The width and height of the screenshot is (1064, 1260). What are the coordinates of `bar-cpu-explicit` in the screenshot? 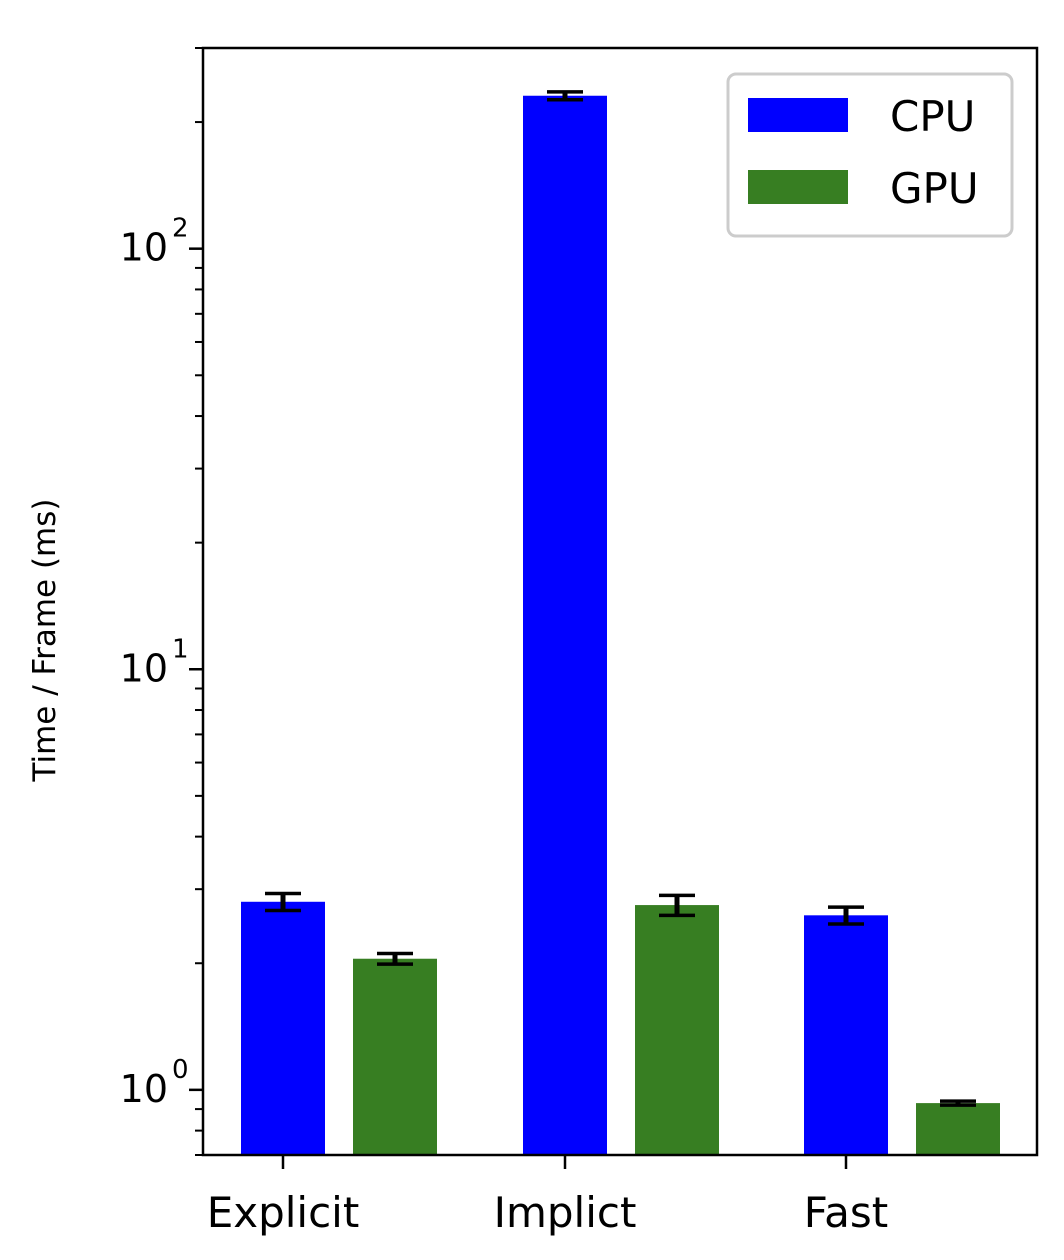 It's located at (283, 1028).